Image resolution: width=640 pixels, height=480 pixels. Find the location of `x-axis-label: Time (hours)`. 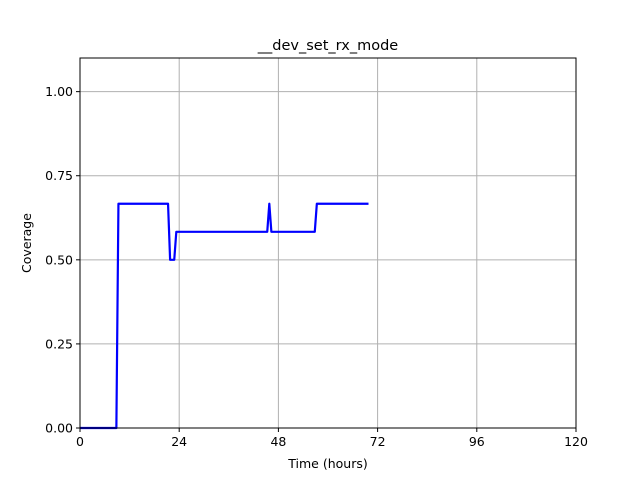

x-axis-label: Time (hours) is located at coordinates (327, 463).